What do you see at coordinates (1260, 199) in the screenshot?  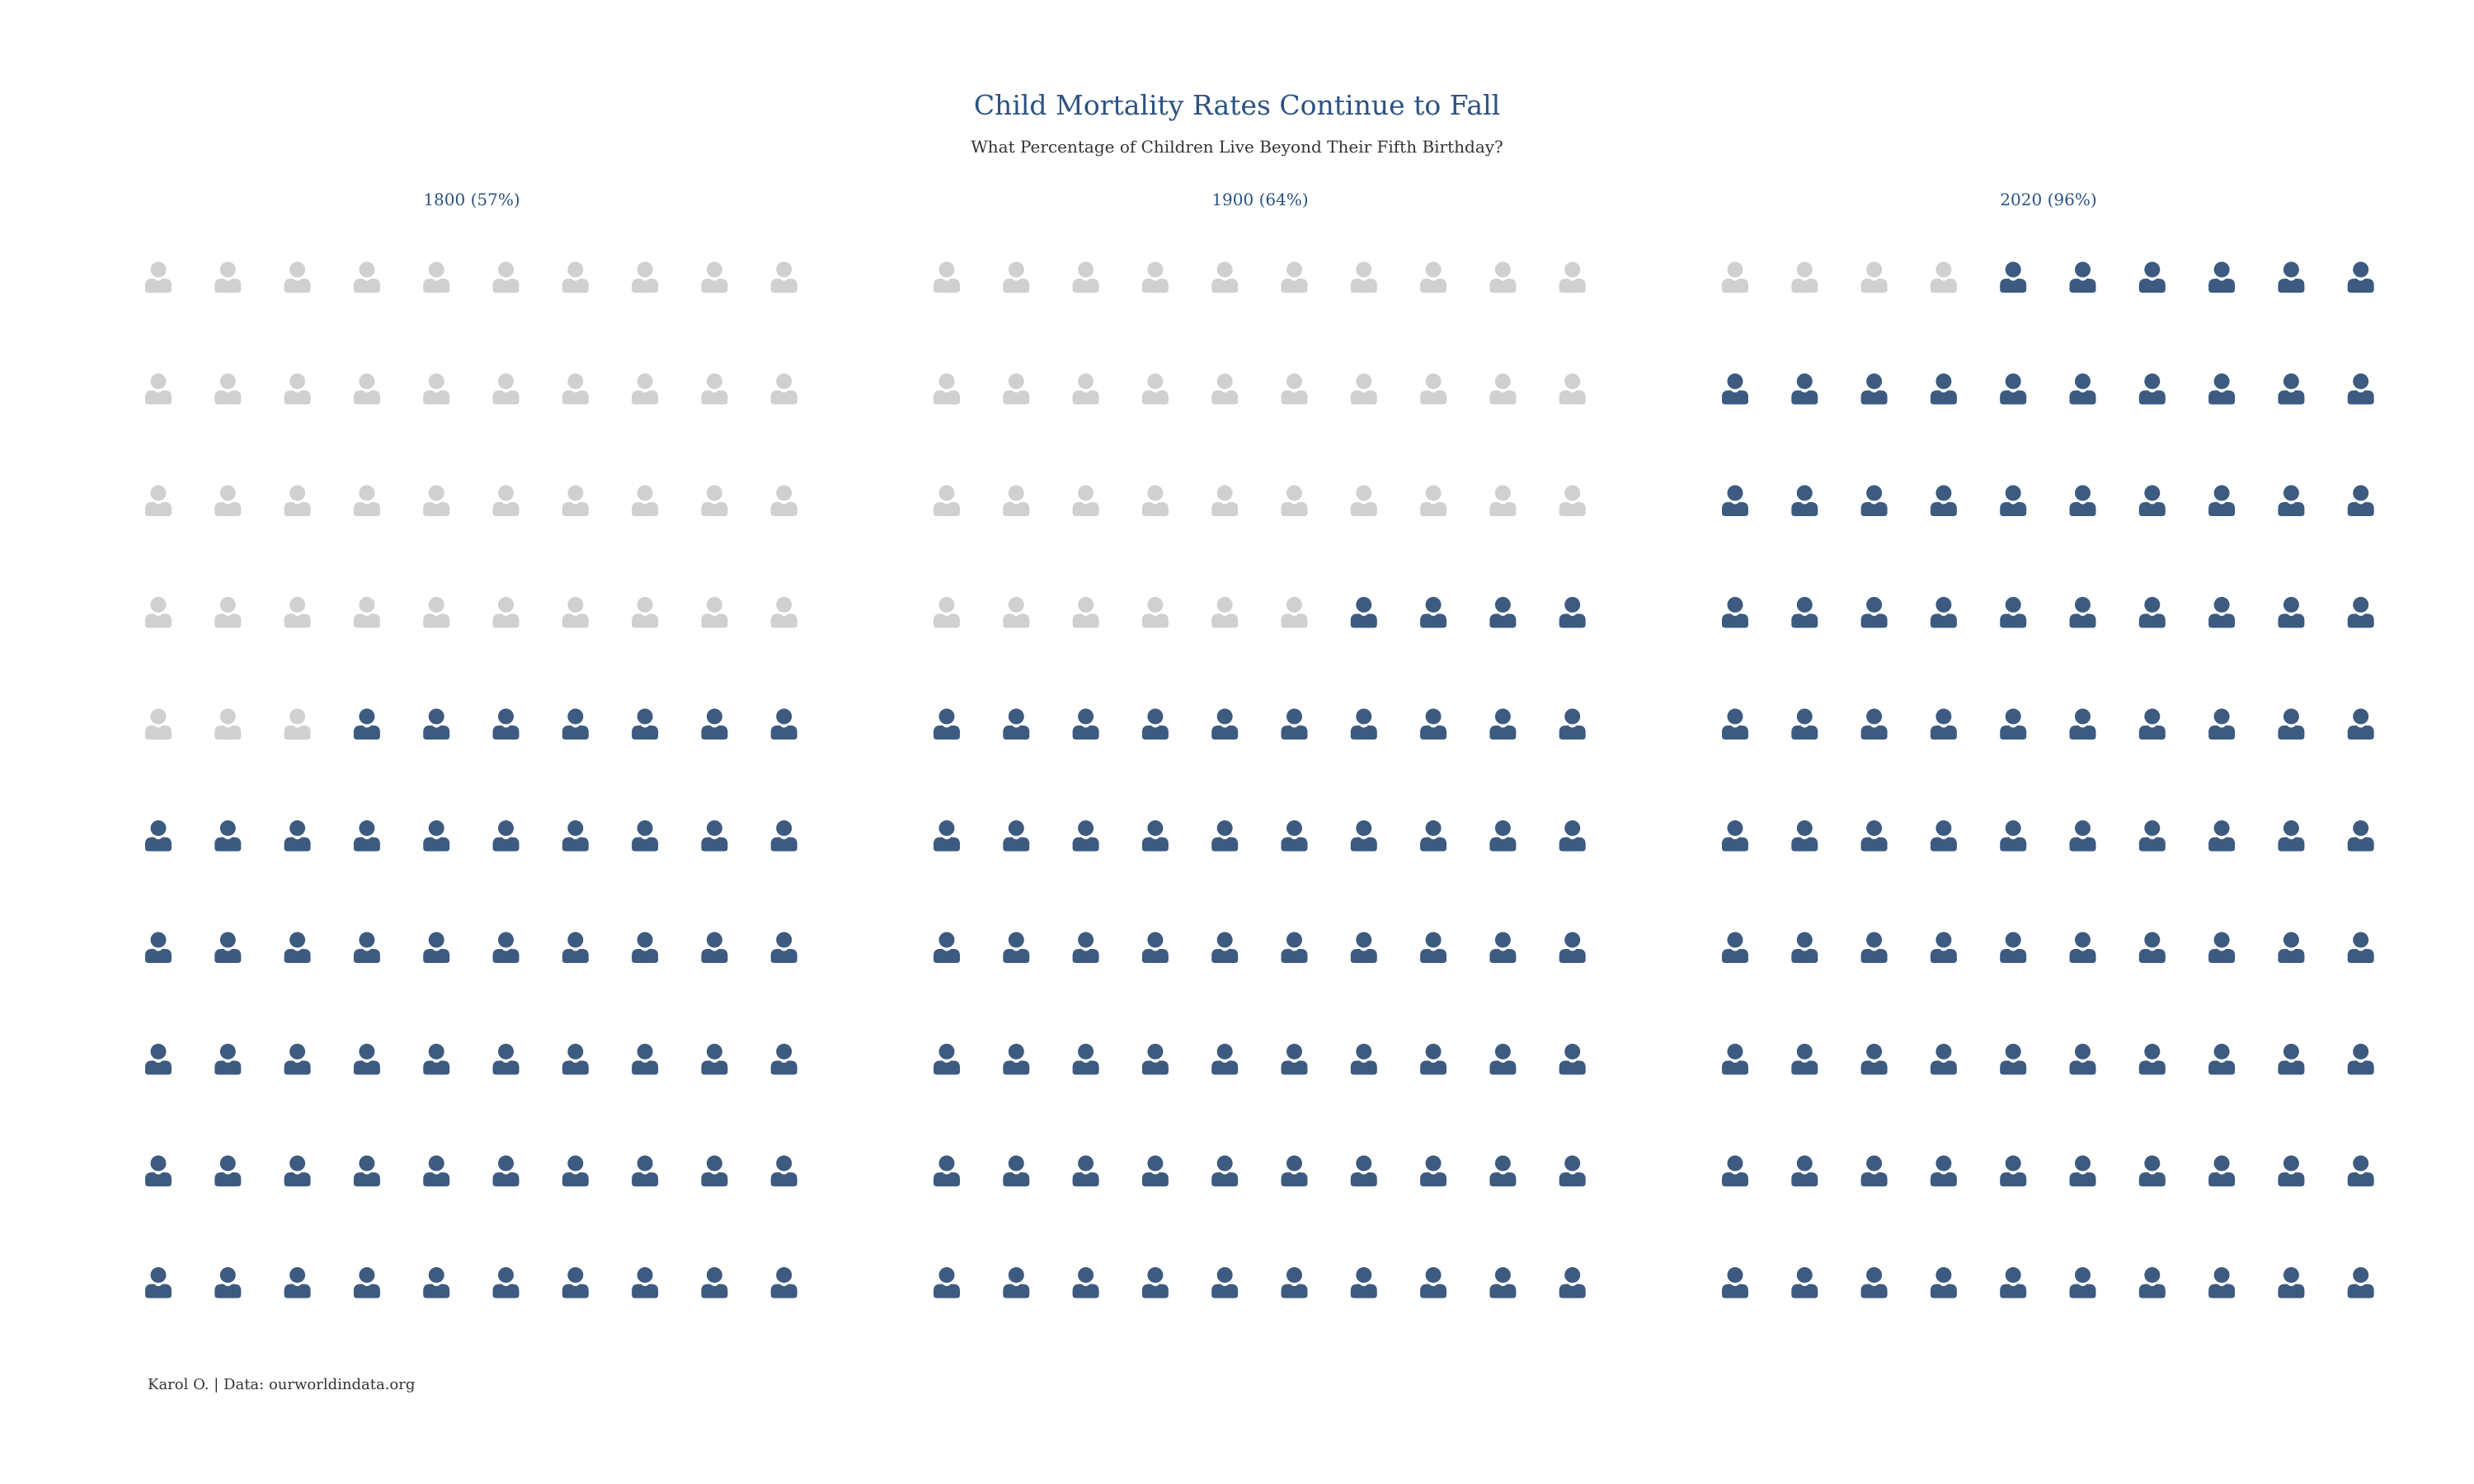 I see `panel-label-1900: 1900 (64%)` at bounding box center [1260, 199].